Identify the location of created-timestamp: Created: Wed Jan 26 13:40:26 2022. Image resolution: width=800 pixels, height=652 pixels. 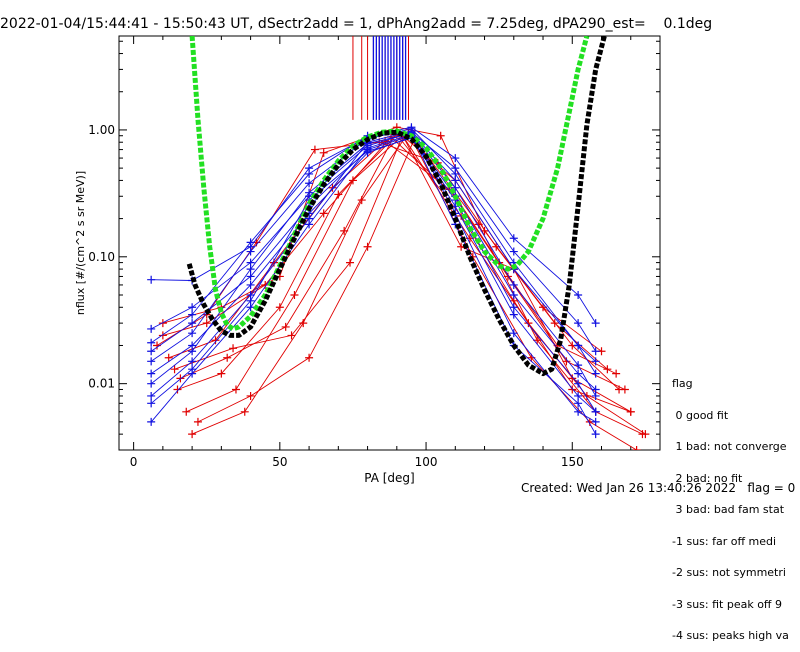
(628, 488).